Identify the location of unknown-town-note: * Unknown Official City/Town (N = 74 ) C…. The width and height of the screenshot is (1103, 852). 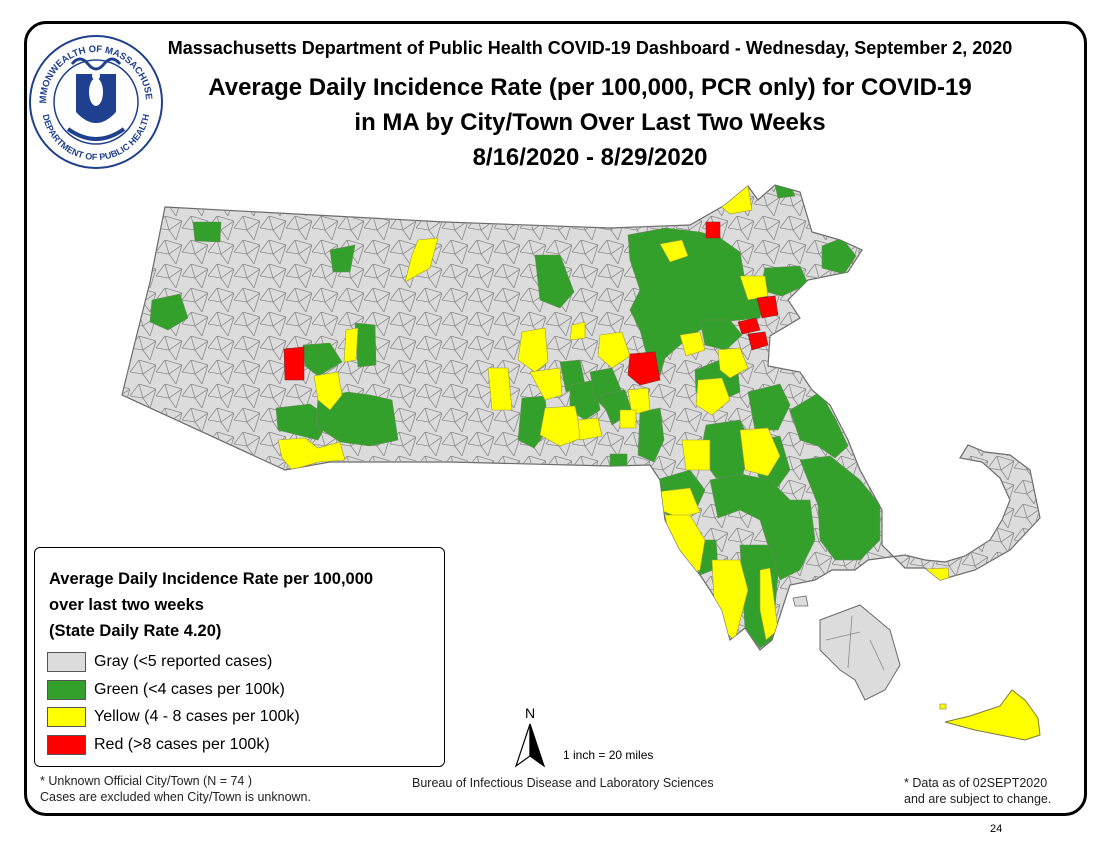
(175, 789).